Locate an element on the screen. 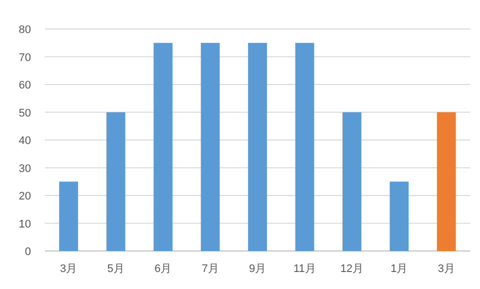 Image resolution: width=480 pixels, height=289 pixels. y-tick-label: 50 is located at coordinates (24, 113).